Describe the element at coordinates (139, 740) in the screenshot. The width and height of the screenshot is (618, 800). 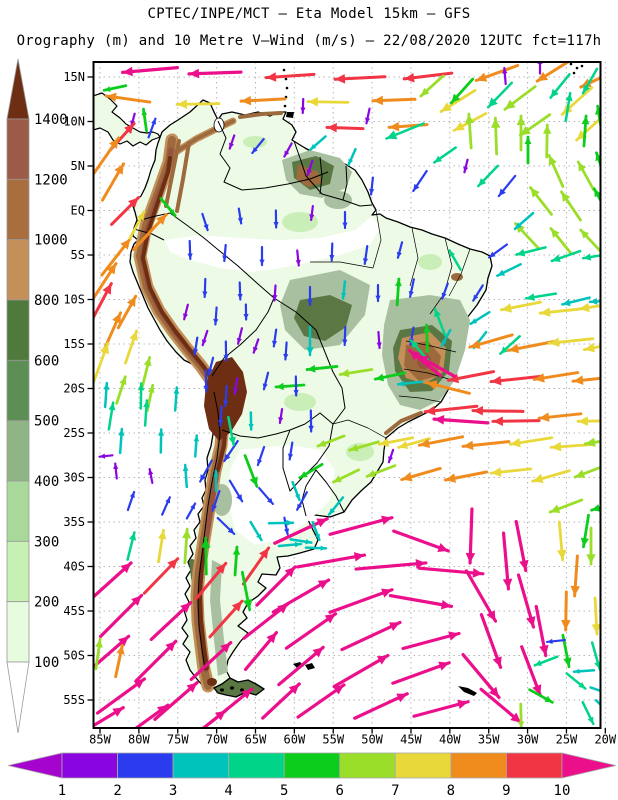
I see `lon-label: 80W` at that location.